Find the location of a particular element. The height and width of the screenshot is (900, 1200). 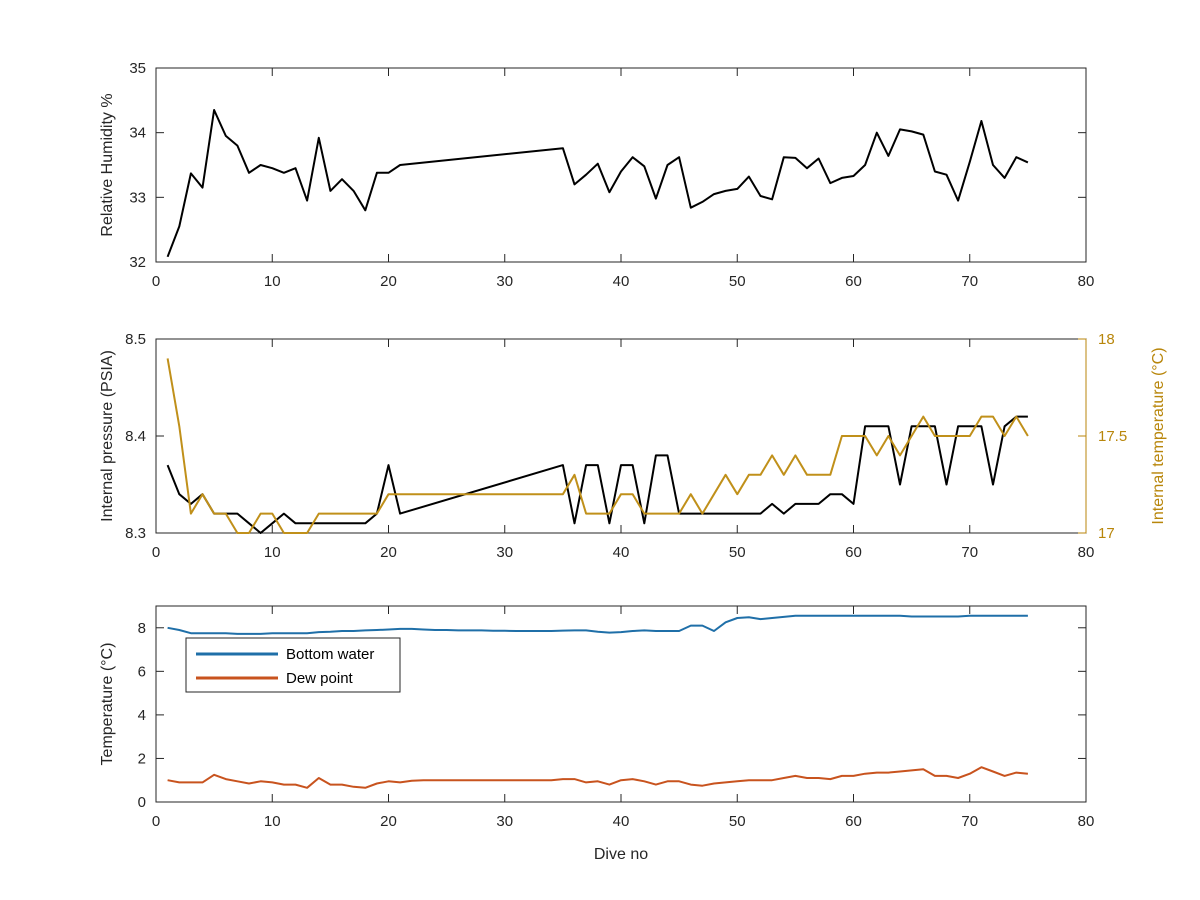

legend-box is located at coordinates (293, 665).